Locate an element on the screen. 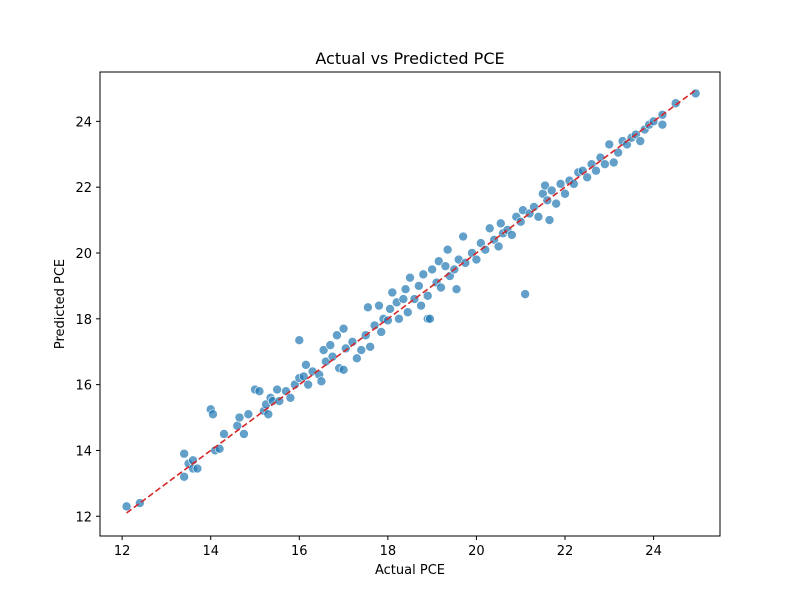 This screenshot has width=800, height=600. y-axis-label: Predicted PCE is located at coordinates (60, 304).